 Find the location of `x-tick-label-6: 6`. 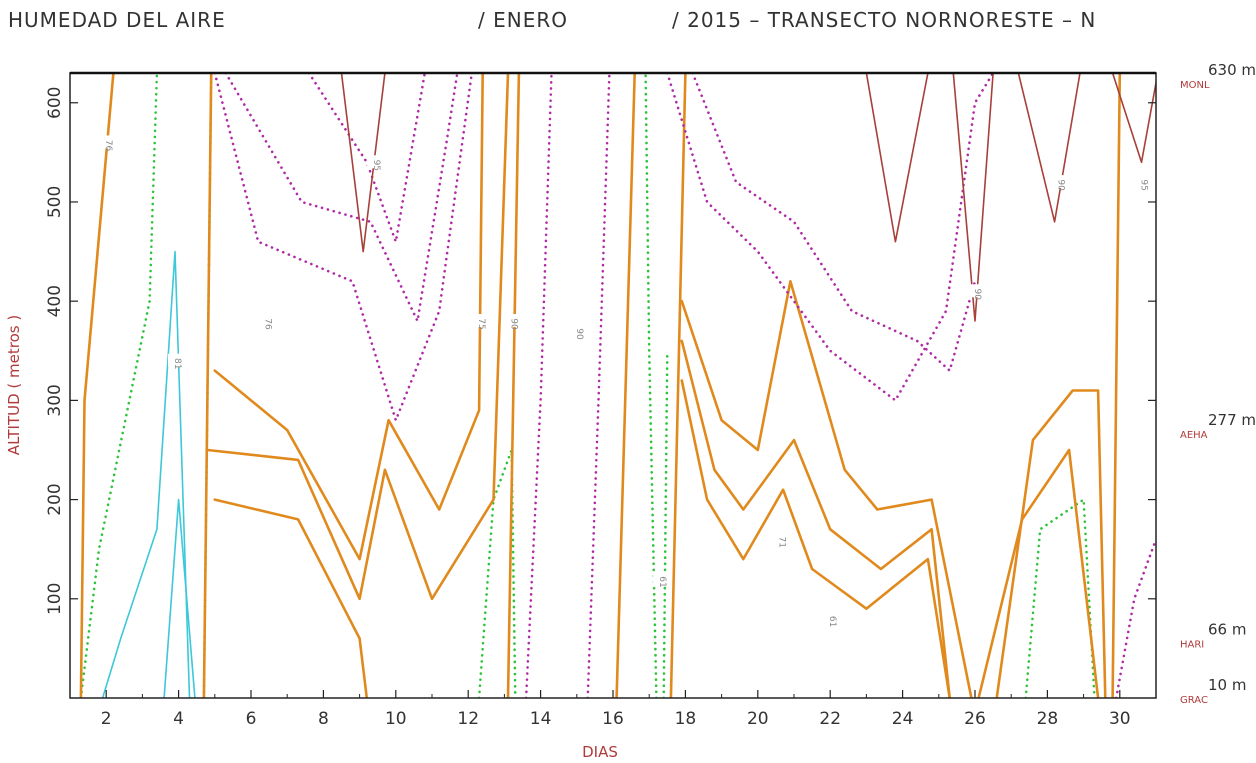

x-tick-label-6: 6 is located at coordinates (251, 719).